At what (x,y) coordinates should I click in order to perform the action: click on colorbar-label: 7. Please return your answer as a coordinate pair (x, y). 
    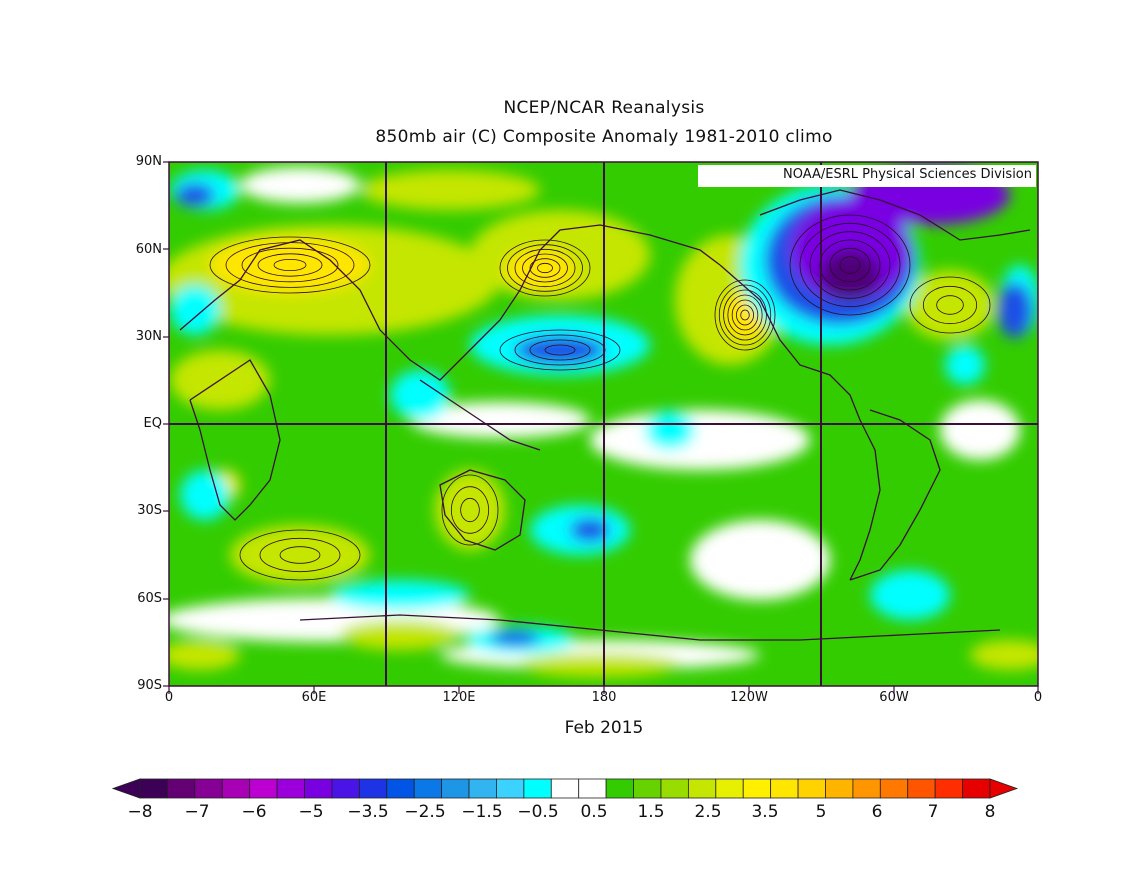
    Looking at the image, I should click on (933, 812).